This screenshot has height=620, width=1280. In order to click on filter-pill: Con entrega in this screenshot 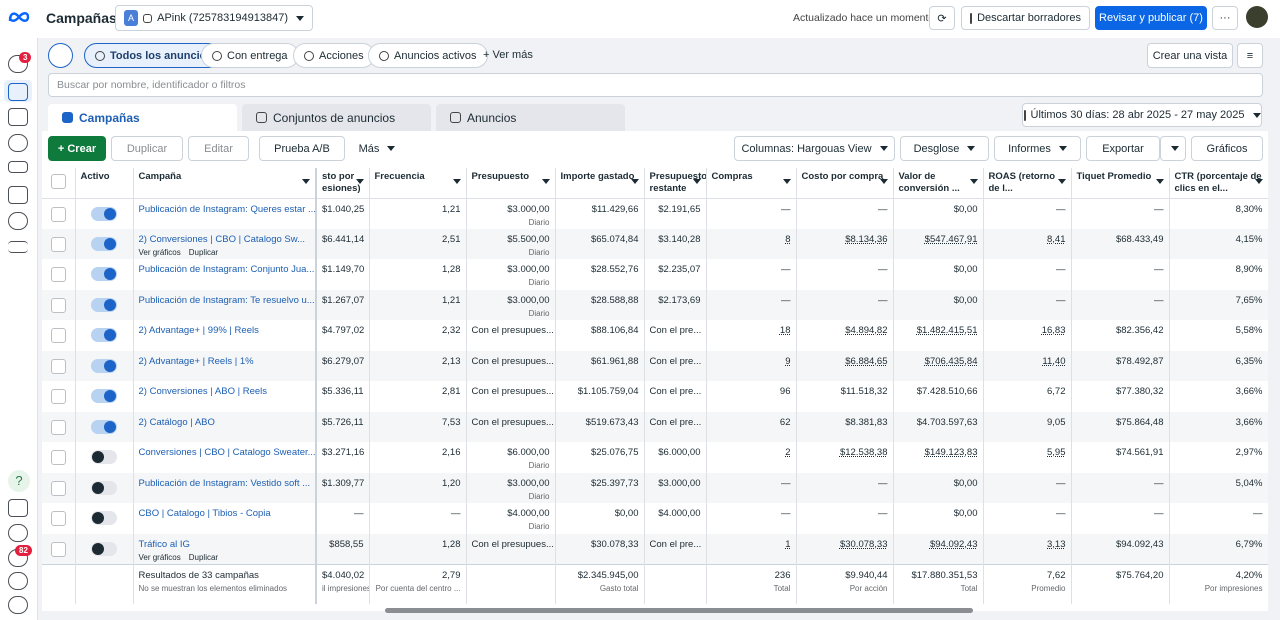, I will do `click(250, 55)`.